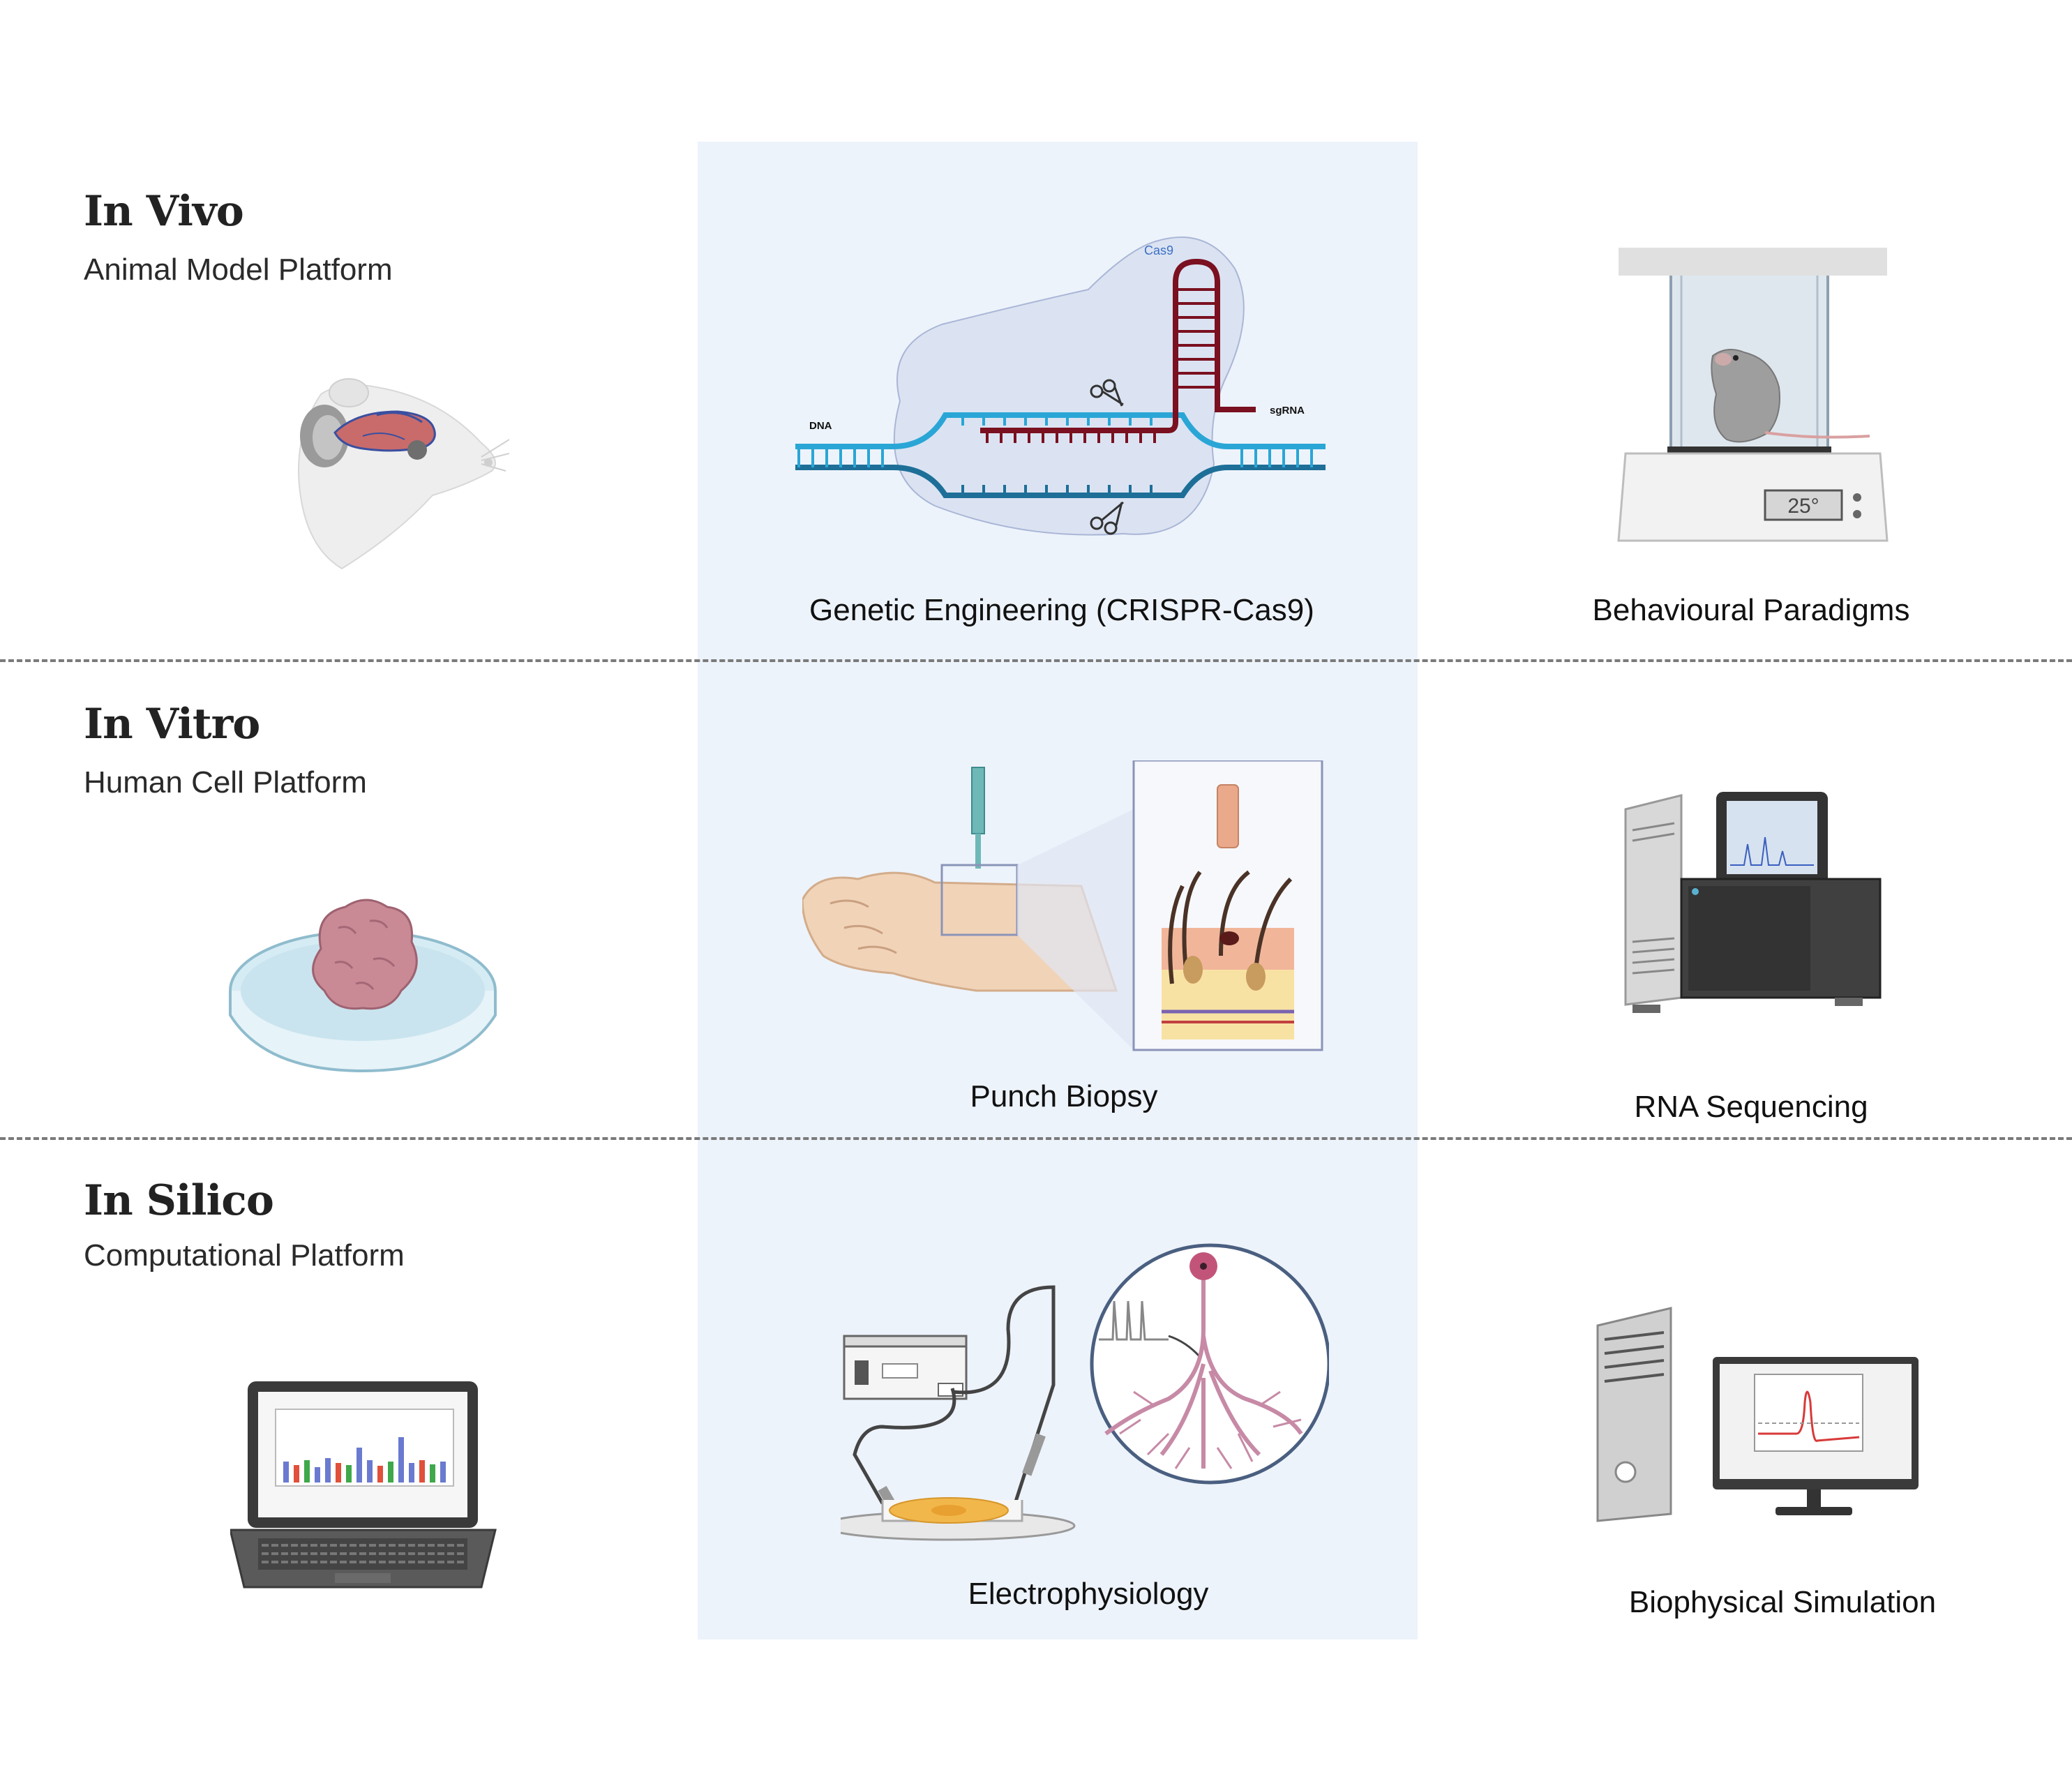 Image resolution: width=2072 pixels, height=1779 pixels. Describe the element at coordinates (1158, 250) in the screenshot. I see `cas9-label: Cas9` at that location.